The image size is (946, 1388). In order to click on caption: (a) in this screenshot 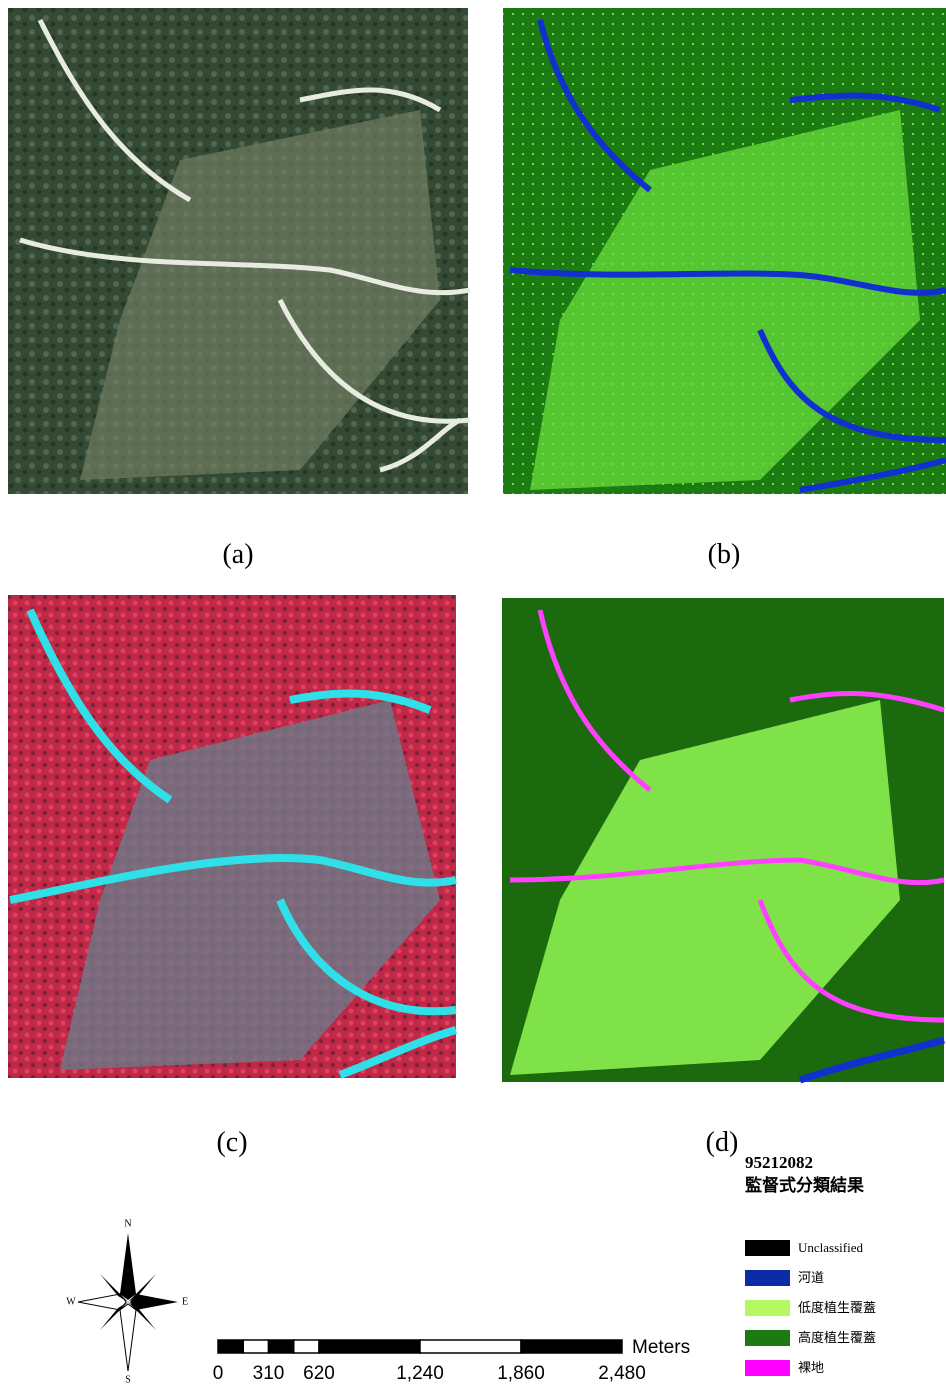, I will do `click(237, 554)`.